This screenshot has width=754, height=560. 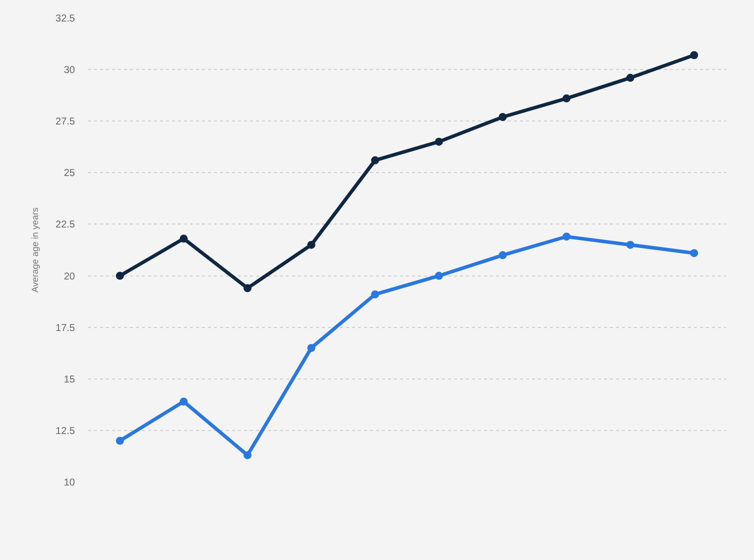 I want to click on y-tick-label: 27.5, so click(x=66, y=122).